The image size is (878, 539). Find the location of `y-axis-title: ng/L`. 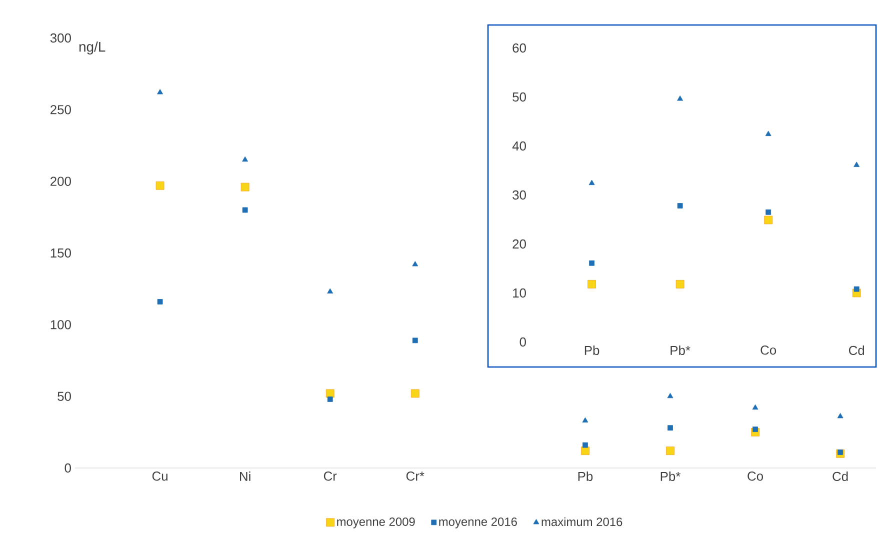

y-axis-title: ng/L is located at coordinates (92, 48).